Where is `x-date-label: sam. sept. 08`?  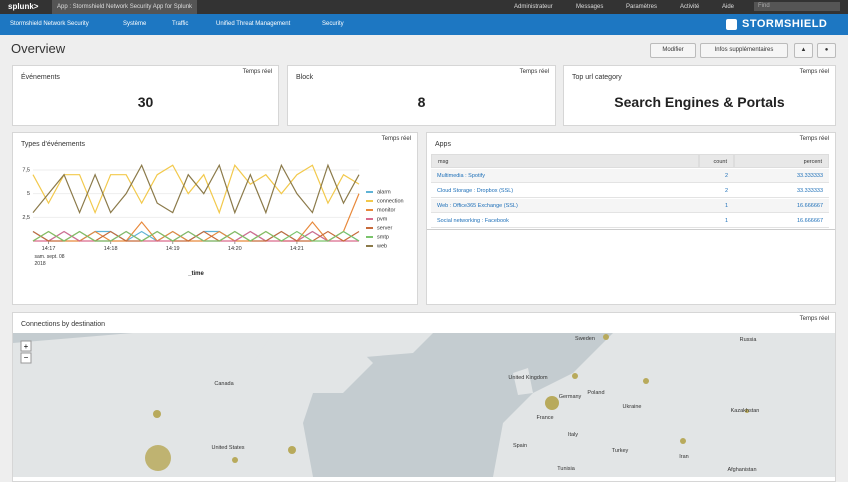 x-date-label: sam. sept. 08 is located at coordinates (50, 257).